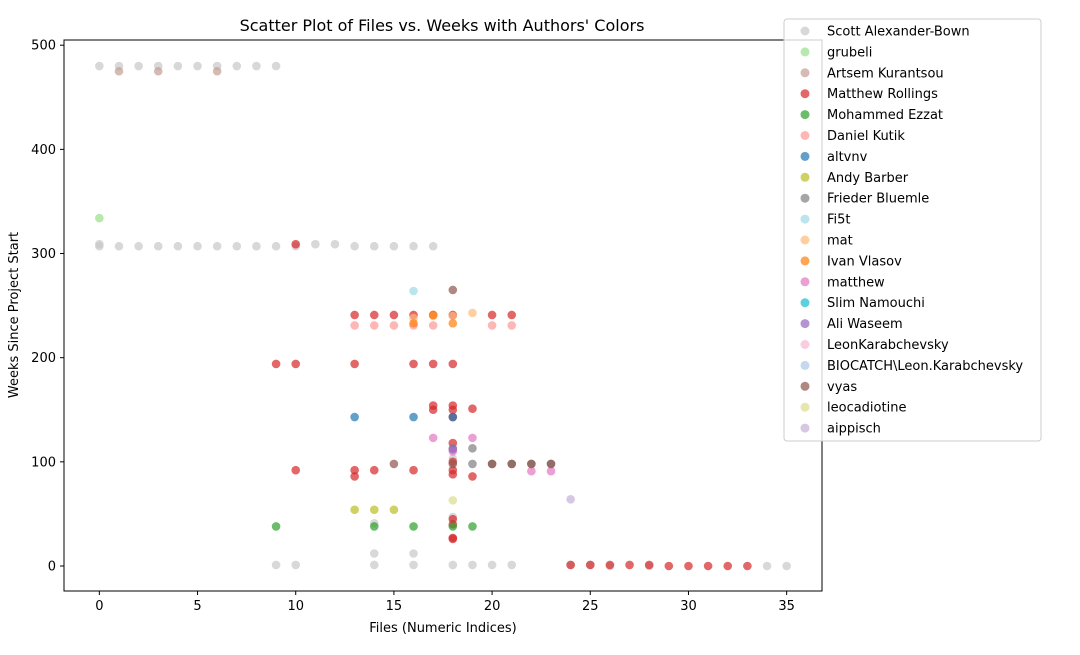 This screenshot has width=1080, height=655. What do you see at coordinates (847, 157) in the screenshot?
I see `legend-label: altvnv` at bounding box center [847, 157].